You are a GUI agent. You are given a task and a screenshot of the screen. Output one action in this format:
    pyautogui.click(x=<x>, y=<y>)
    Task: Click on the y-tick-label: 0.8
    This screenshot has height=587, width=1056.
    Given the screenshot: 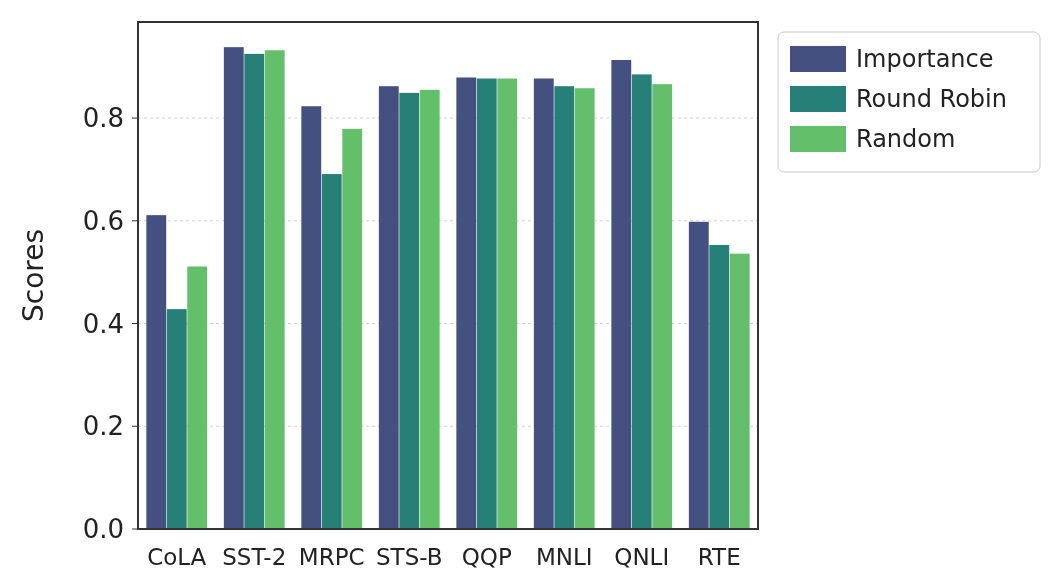 What is the action you would take?
    pyautogui.click(x=103, y=118)
    